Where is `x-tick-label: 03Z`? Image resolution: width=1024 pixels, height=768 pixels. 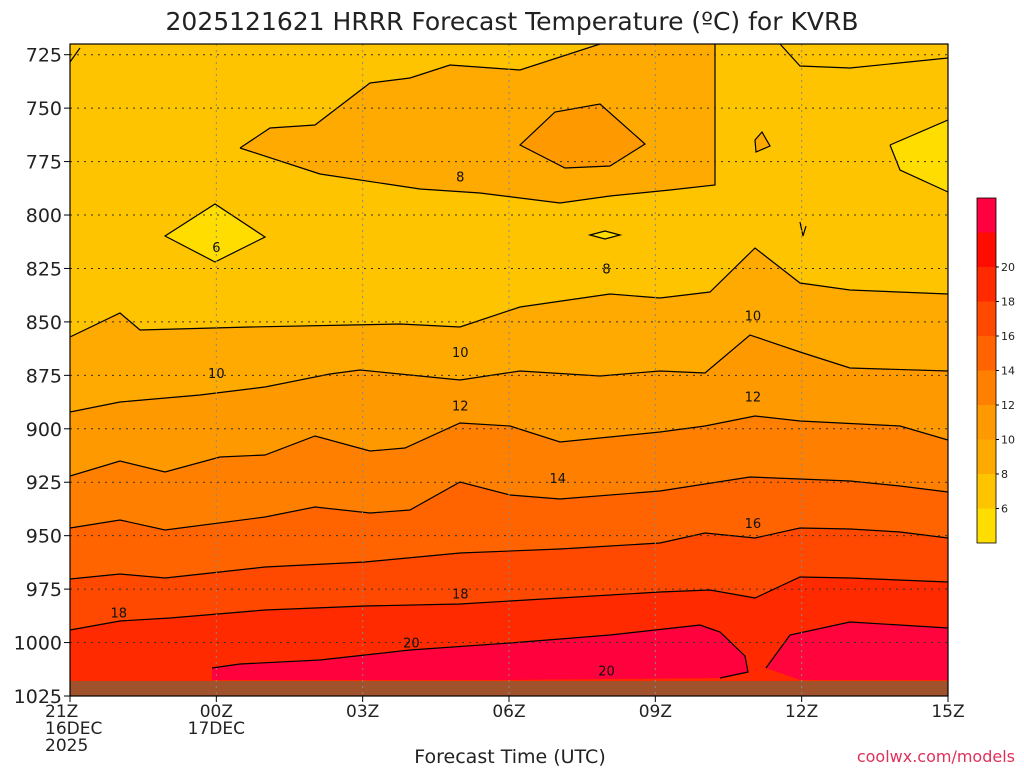 x-tick-label: 03Z is located at coordinates (362, 712).